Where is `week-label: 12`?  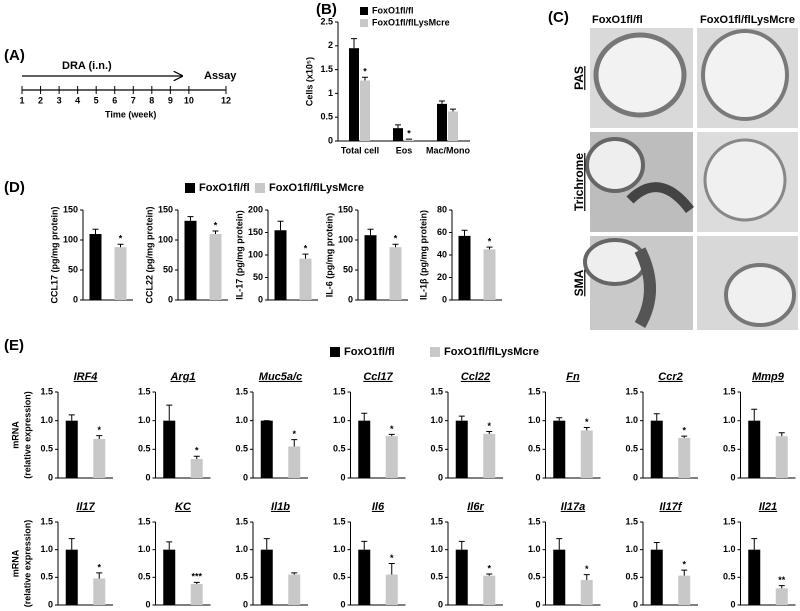
week-label: 12 is located at coordinates (226, 100).